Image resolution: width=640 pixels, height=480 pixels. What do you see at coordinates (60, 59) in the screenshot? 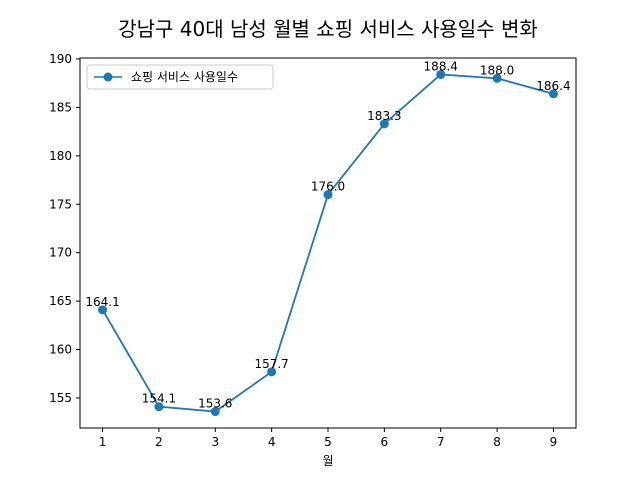
I see `y-tick-label: 190` at bounding box center [60, 59].